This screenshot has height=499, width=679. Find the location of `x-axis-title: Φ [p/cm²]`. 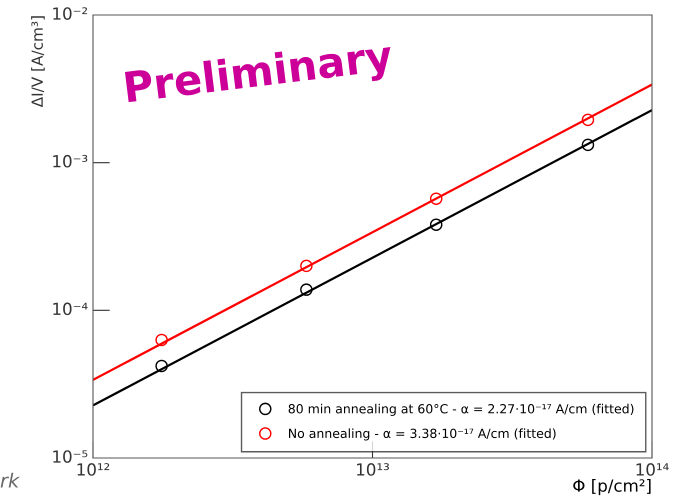

x-axis-title: Φ [p/cm²] is located at coordinates (612, 487).